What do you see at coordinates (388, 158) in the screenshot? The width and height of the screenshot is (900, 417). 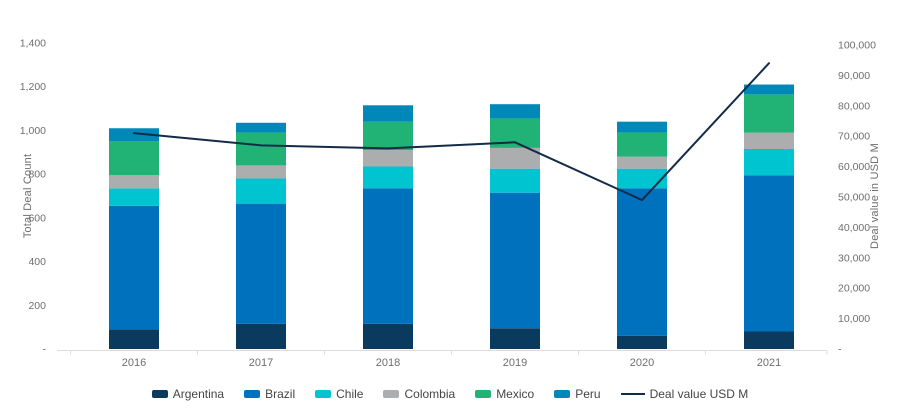 I see `bar-colombia-2018` at bounding box center [388, 158].